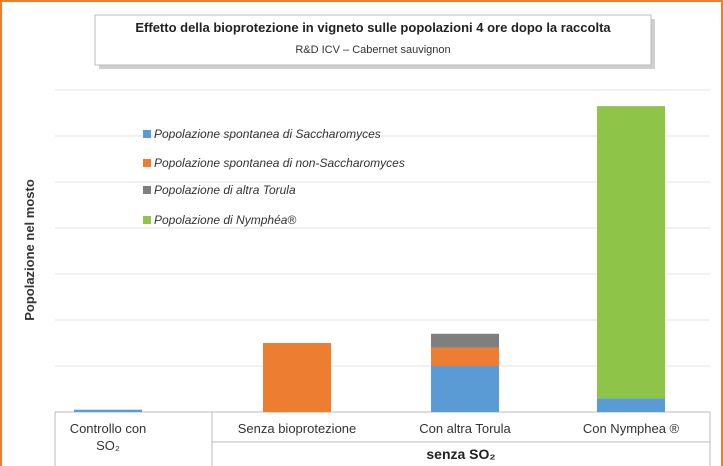 This screenshot has height=466, width=723. What do you see at coordinates (460, 454) in the screenshot?
I see `group-label: senza SO₂` at bounding box center [460, 454].